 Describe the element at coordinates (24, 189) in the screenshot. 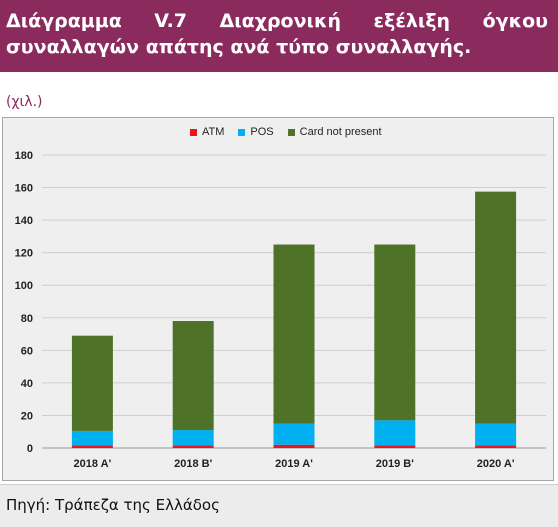

I see `y-tick-label: 160` at that location.